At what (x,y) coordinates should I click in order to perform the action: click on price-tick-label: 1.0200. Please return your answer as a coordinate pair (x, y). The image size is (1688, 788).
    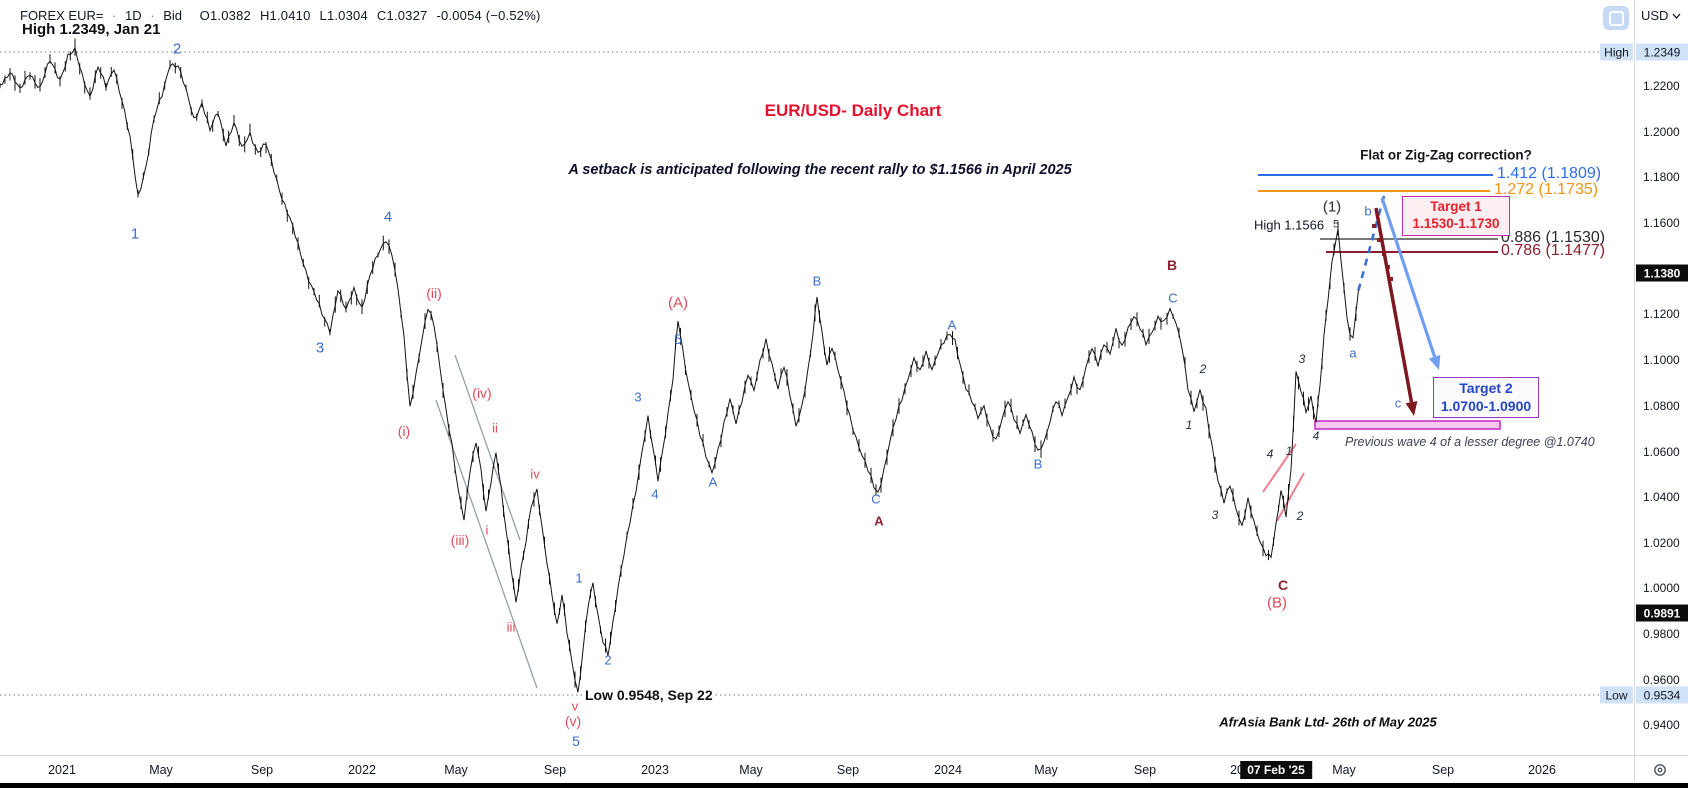
    Looking at the image, I should click on (1661, 543).